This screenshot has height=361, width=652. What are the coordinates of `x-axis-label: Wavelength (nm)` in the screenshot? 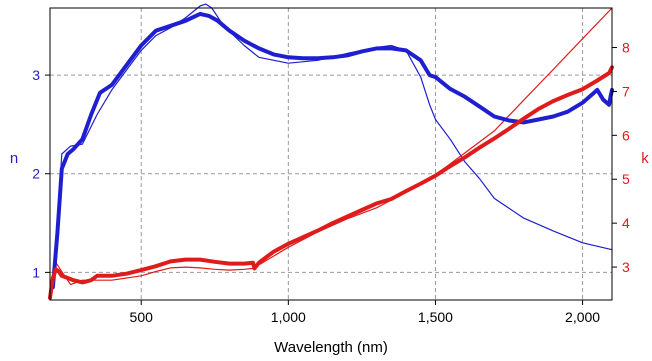 It's located at (331, 347).